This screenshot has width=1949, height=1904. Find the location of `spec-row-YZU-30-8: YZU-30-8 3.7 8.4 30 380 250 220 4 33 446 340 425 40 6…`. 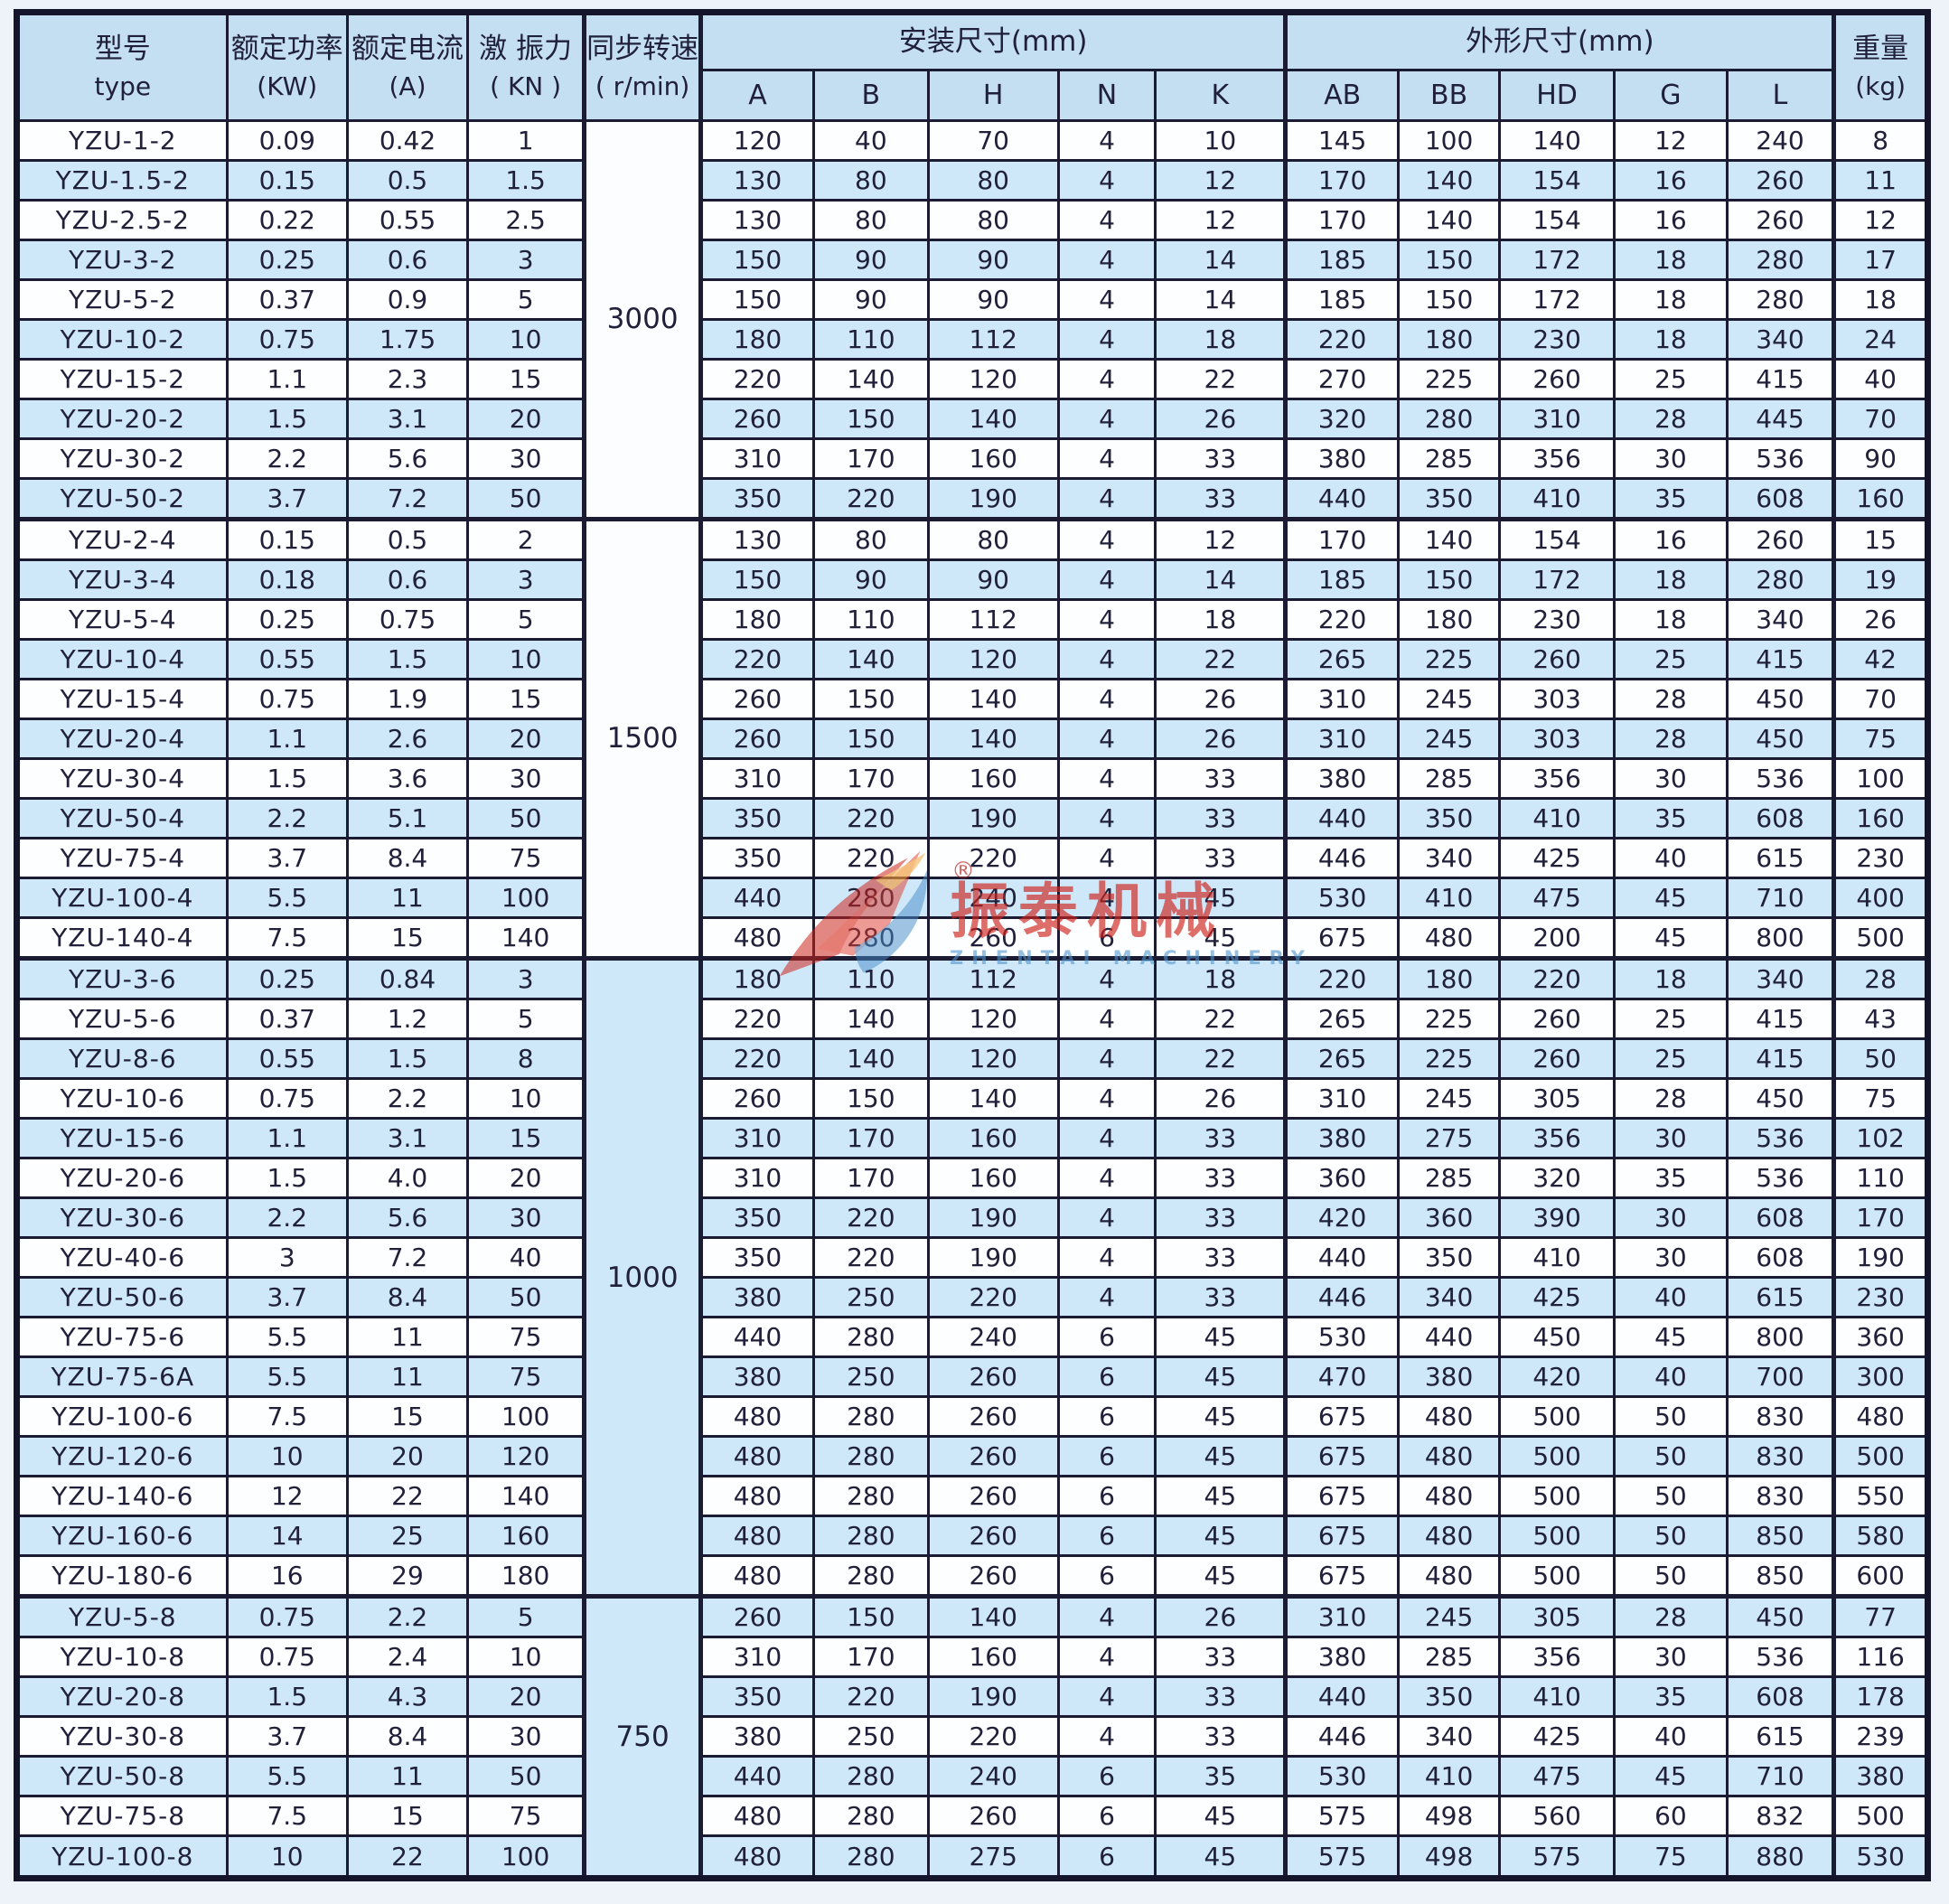

spec-row-YZU-30-8: YZU-30-8 3.7 8.4 30 380 250 220 4 33 446 340 425 40 6… is located at coordinates (972, 1737).